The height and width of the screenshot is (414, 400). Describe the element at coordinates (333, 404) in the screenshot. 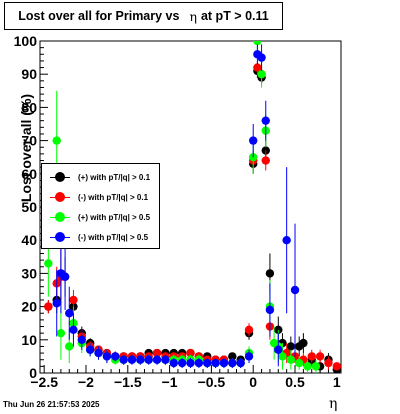

I see `x-axis-label: η` at that location.